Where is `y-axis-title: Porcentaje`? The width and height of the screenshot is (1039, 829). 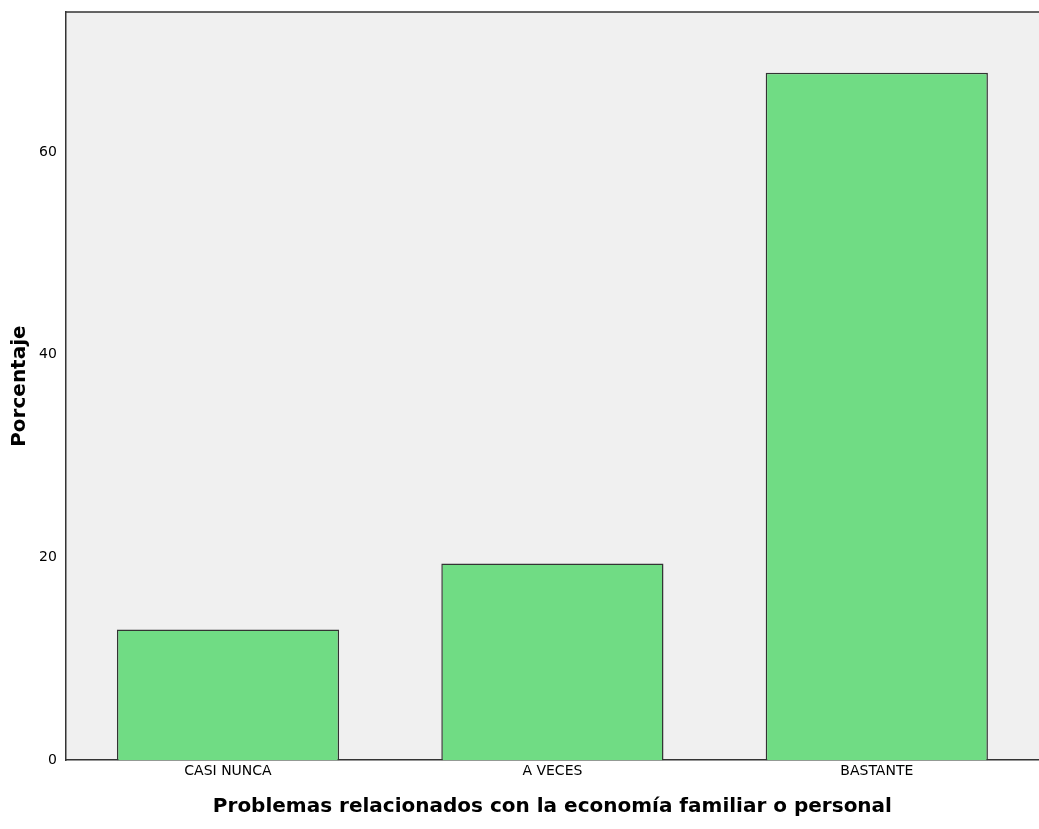
y-axis-title: Porcentaje is located at coordinates (18, 386).